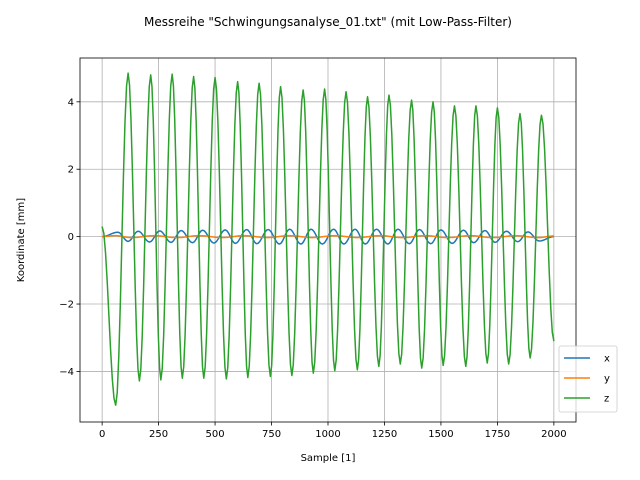 The height and width of the screenshot is (480, 640). I want to click on legend-label-z: z, so click(606, 399).